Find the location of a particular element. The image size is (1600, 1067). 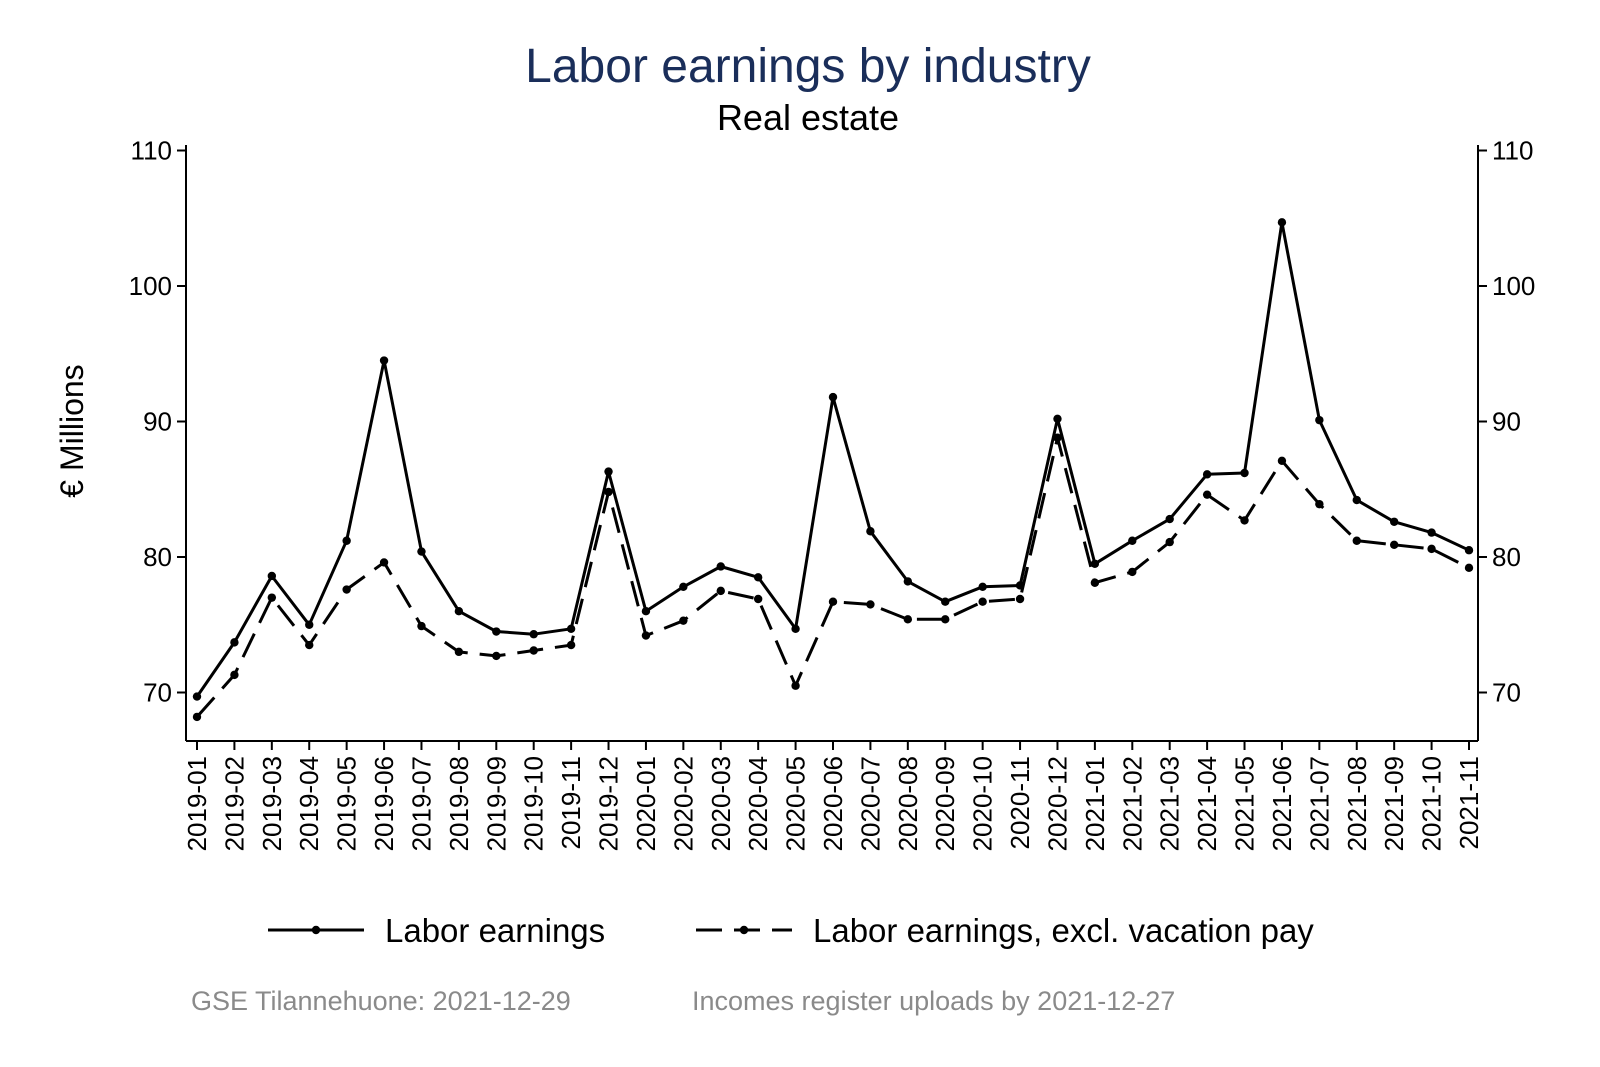

x-tick-label: 2021-11 is located at coordinates (1469, 803).